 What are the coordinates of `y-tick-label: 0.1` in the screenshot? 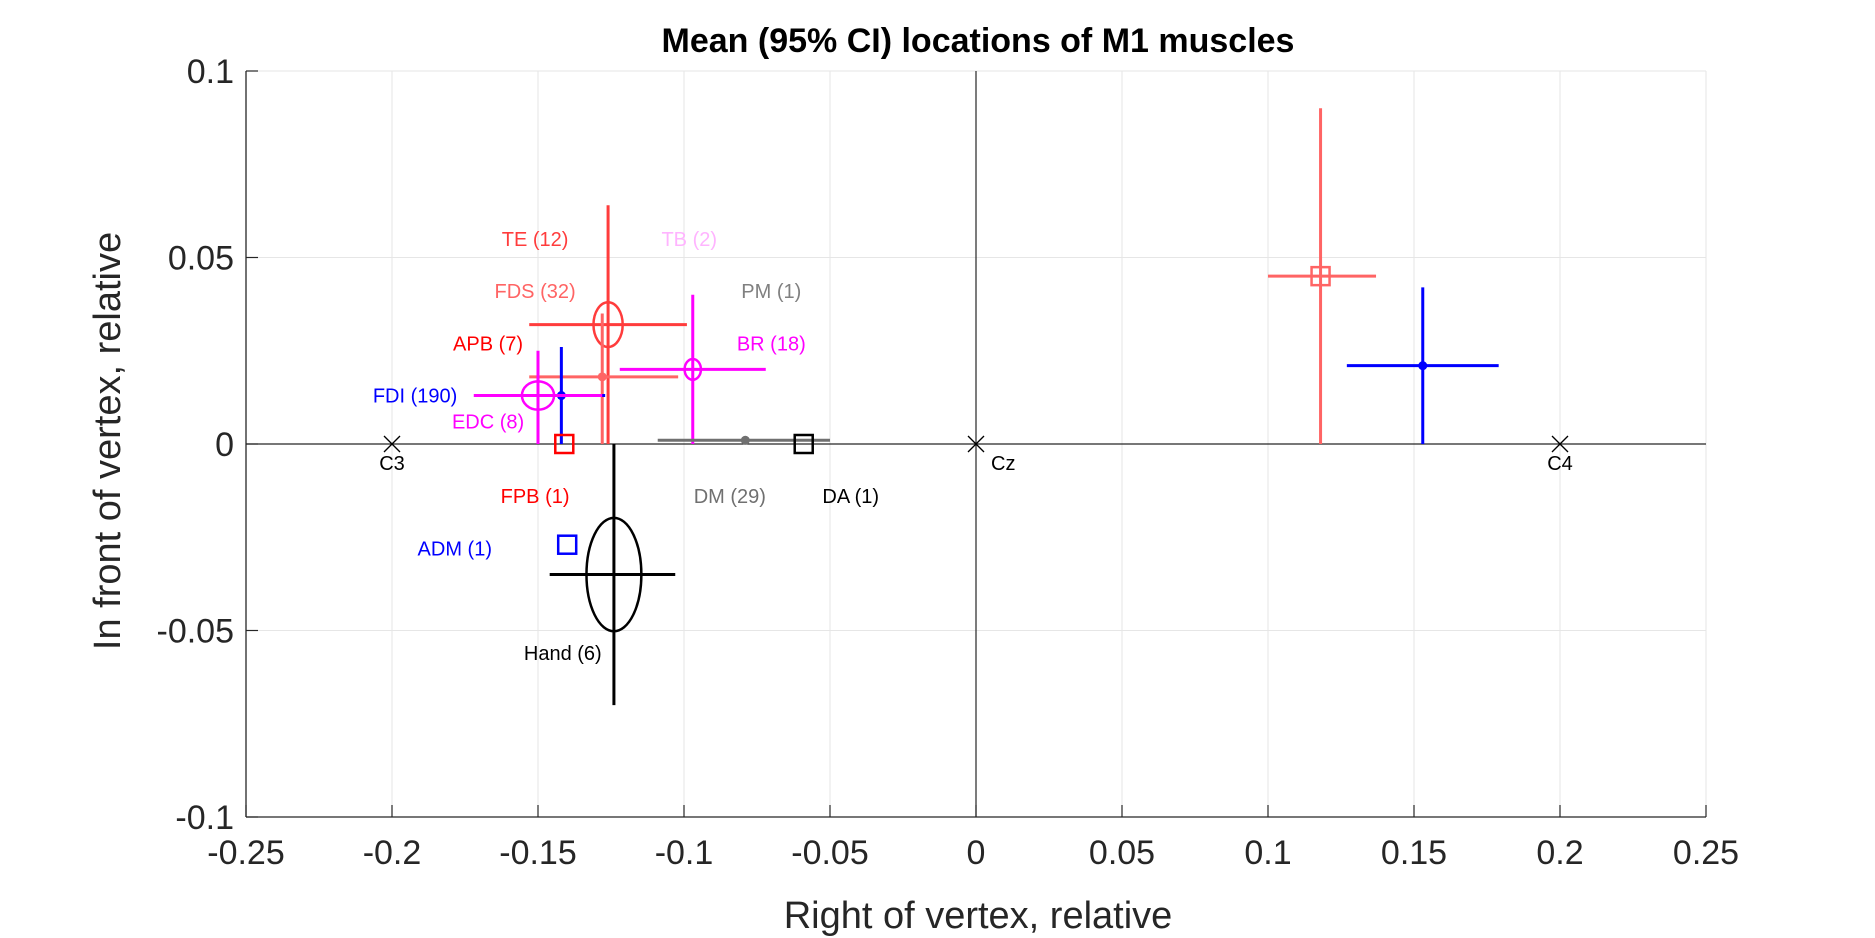 It's located at (210, 72).